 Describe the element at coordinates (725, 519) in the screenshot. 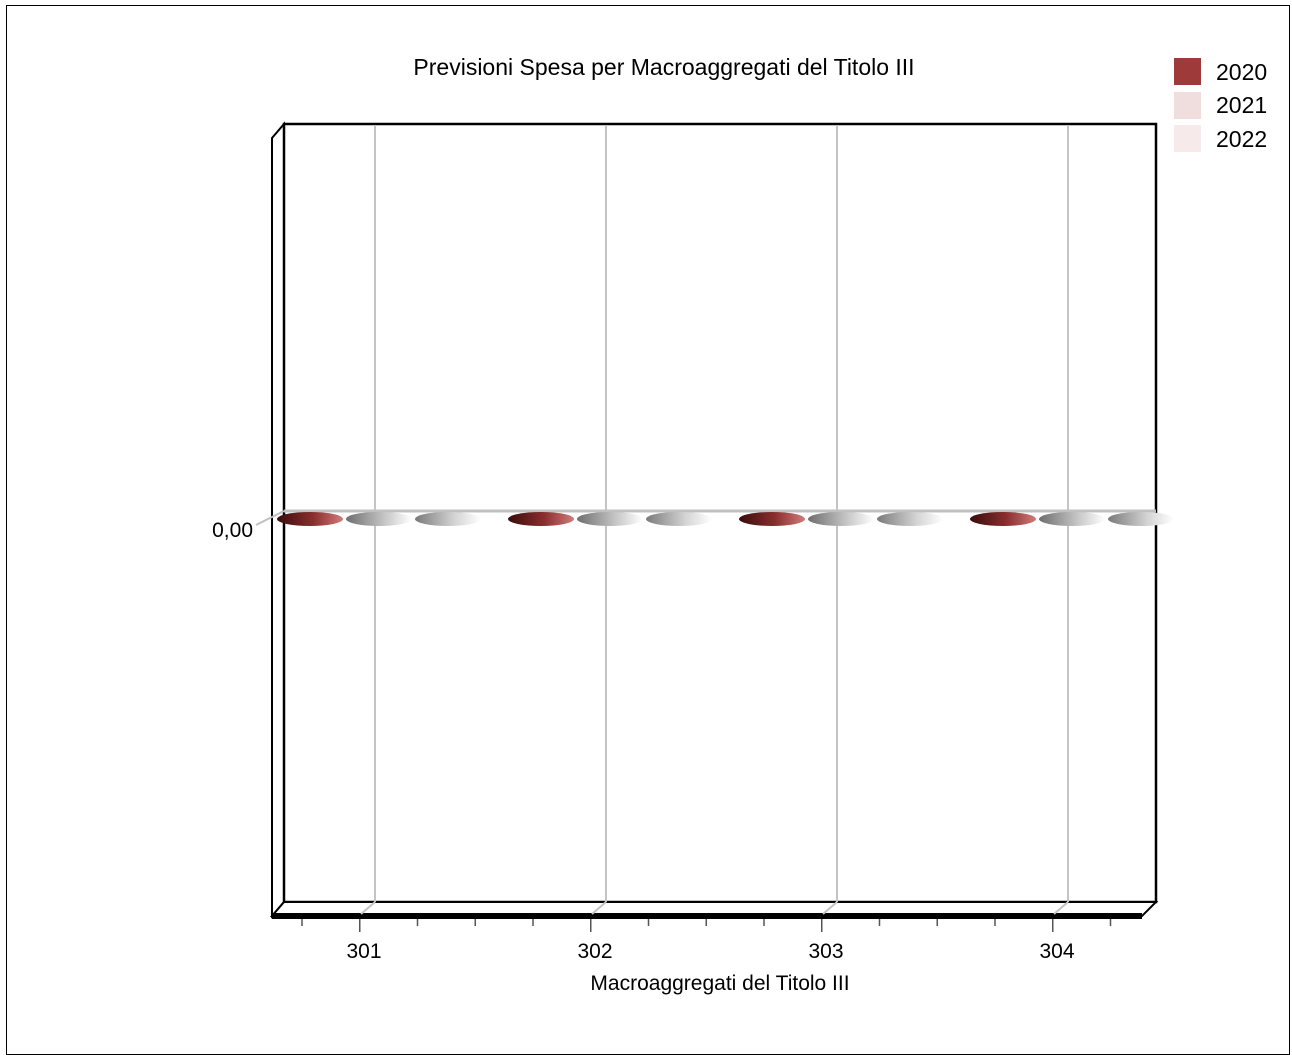

I see `bars-group` at that location.